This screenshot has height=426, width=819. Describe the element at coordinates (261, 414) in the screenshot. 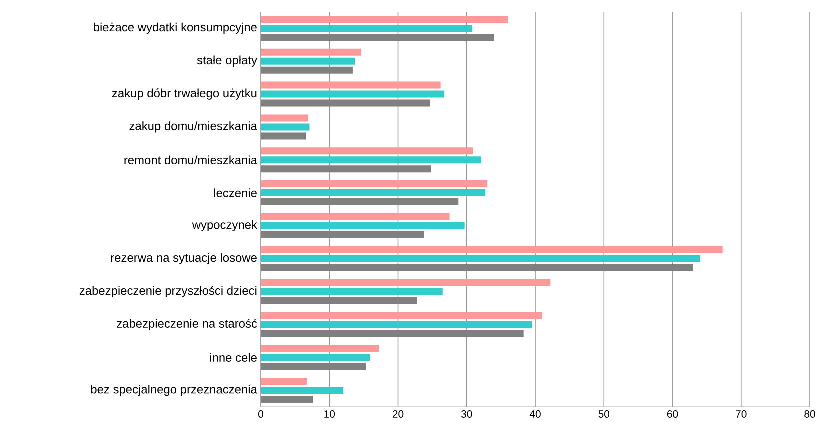

I see `x-tick-label: 0` at that location.